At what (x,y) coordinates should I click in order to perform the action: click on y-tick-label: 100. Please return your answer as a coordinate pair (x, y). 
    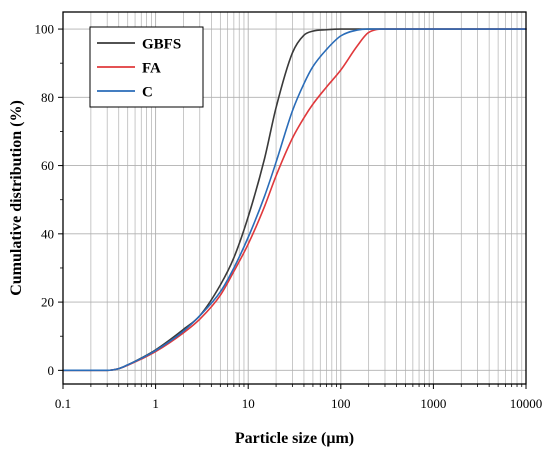
    Looking at the image, I should click on (45, 29).